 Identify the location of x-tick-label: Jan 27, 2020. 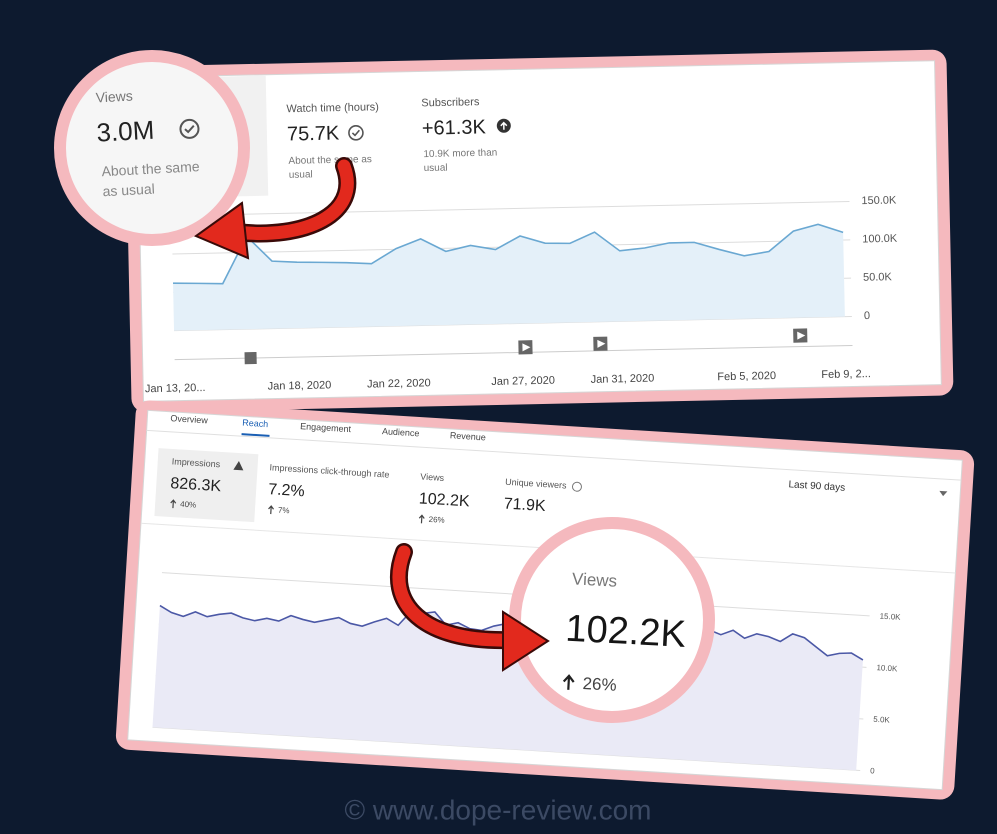
(523, 381).